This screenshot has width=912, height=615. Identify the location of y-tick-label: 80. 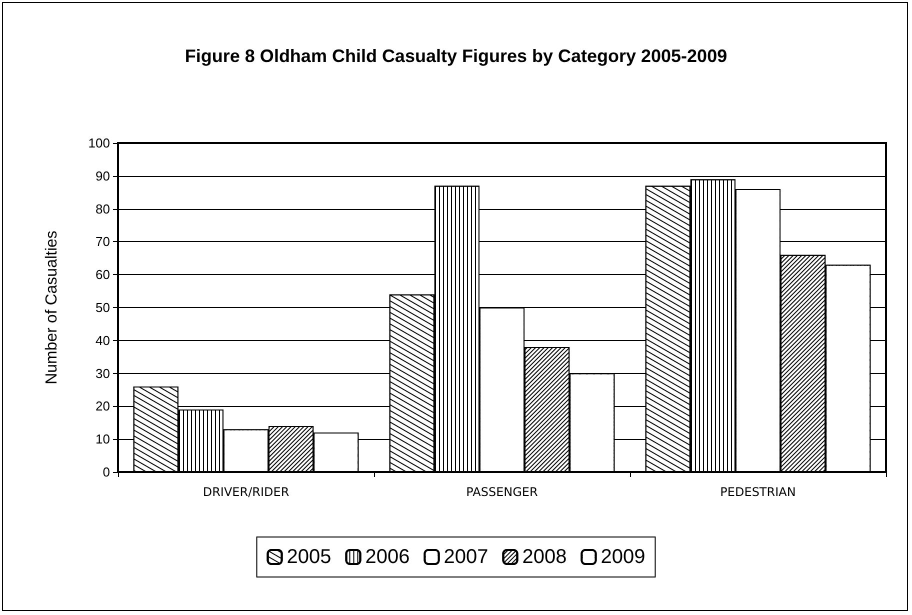
(103, 208).